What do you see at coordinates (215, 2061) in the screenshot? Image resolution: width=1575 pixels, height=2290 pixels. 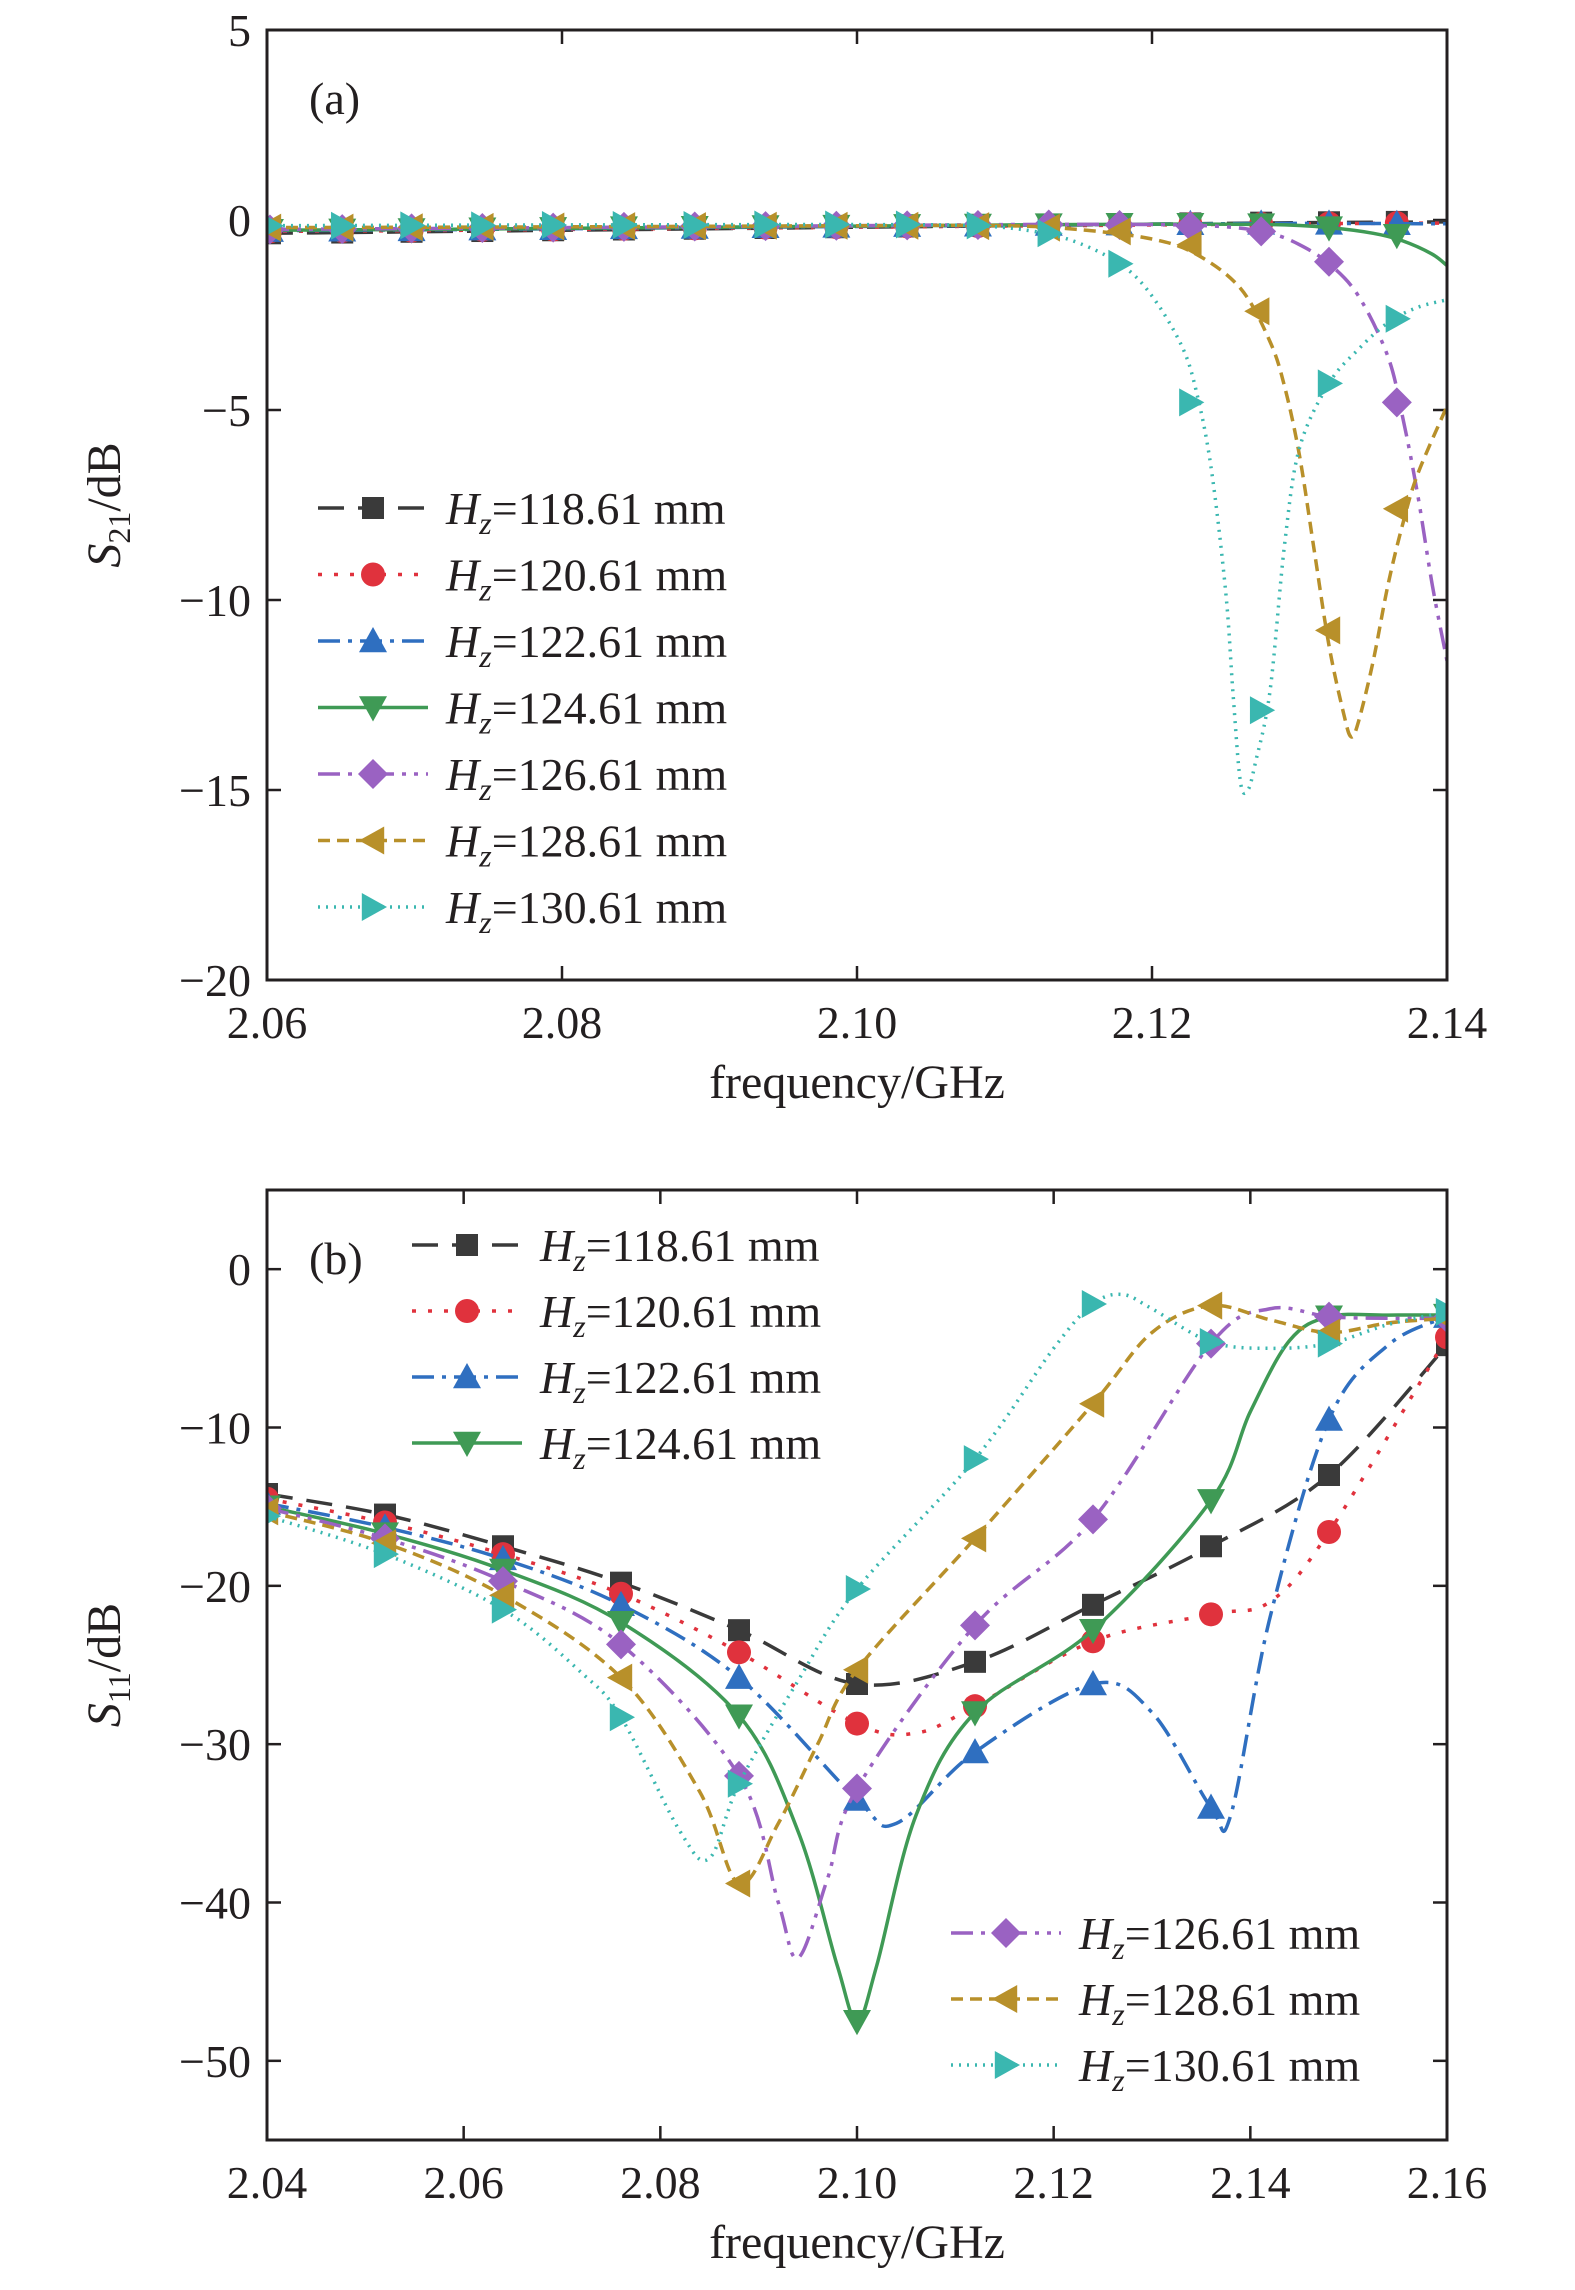 I see `y-tick-label: −50` at bounding box center [215, 2061].